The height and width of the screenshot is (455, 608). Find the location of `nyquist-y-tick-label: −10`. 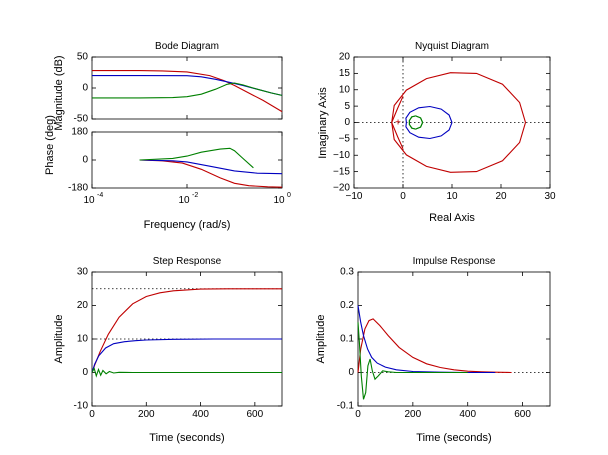

nyquist-y-tick-label: −10 is located at coordinates (341, 155).